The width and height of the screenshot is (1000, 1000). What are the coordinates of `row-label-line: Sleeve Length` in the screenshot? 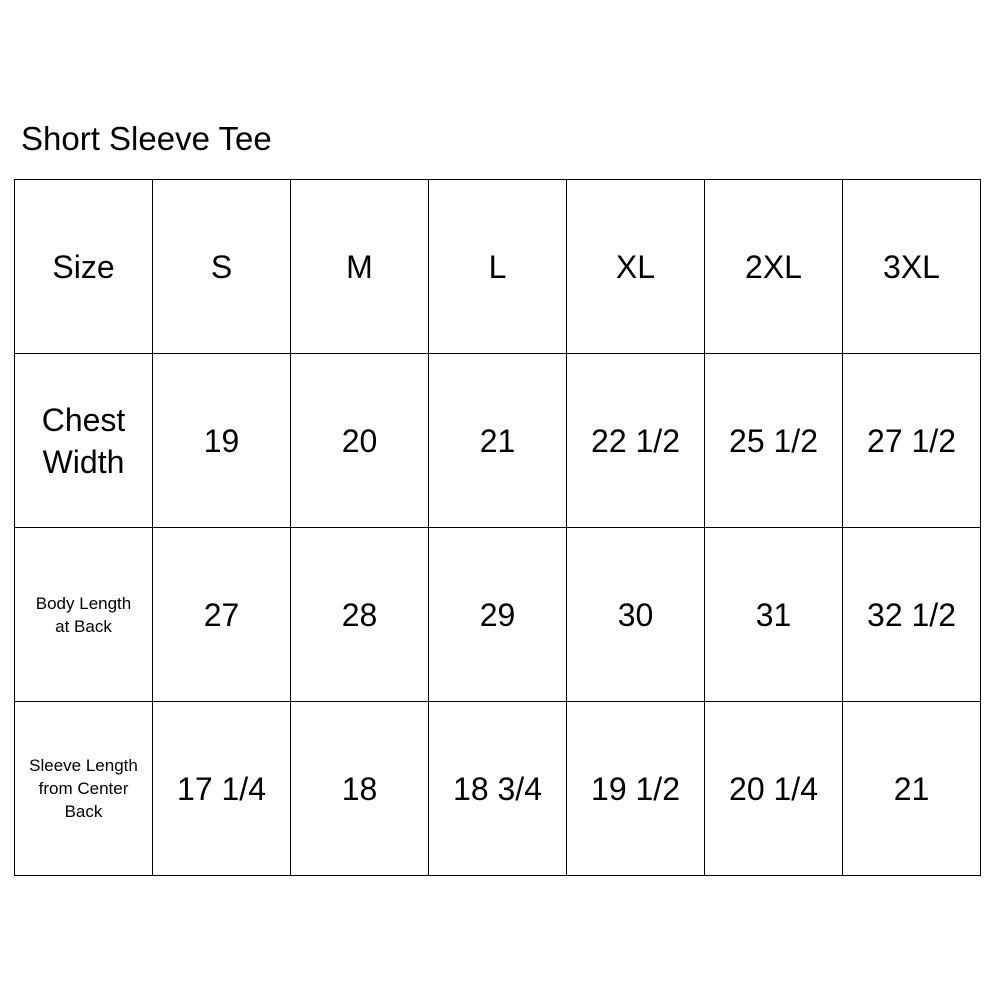 It's located at (83, 765).